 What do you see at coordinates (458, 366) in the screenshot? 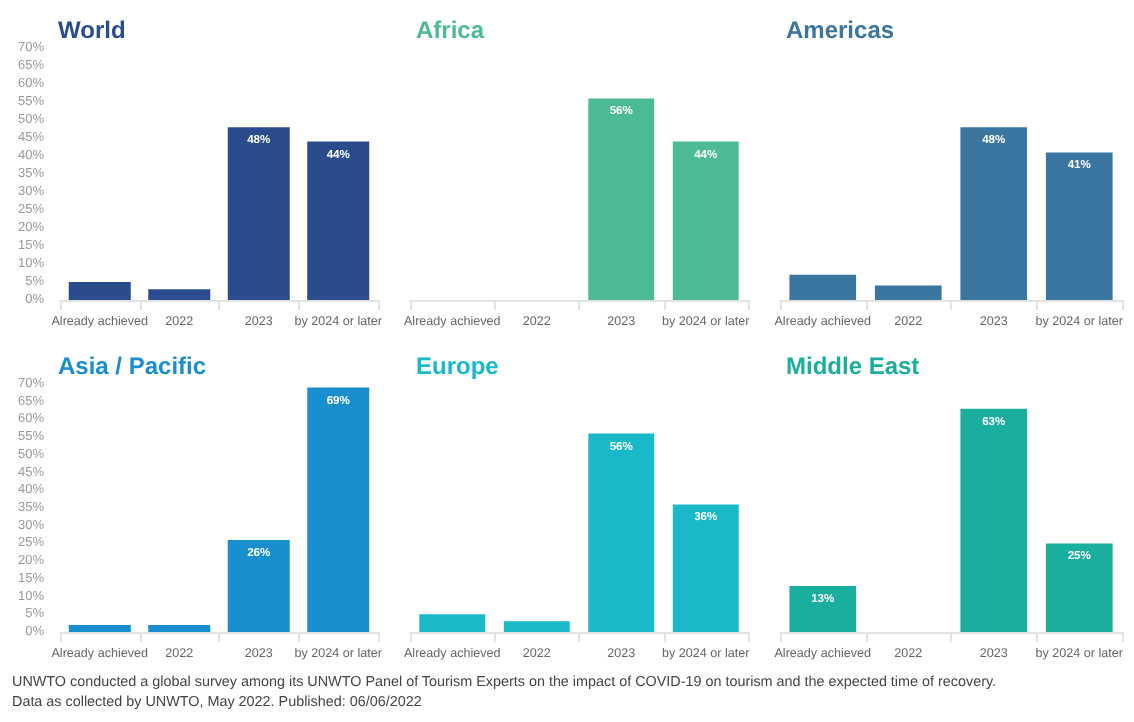
I see `chart-title: Europe` at bounding box center [458, 366].